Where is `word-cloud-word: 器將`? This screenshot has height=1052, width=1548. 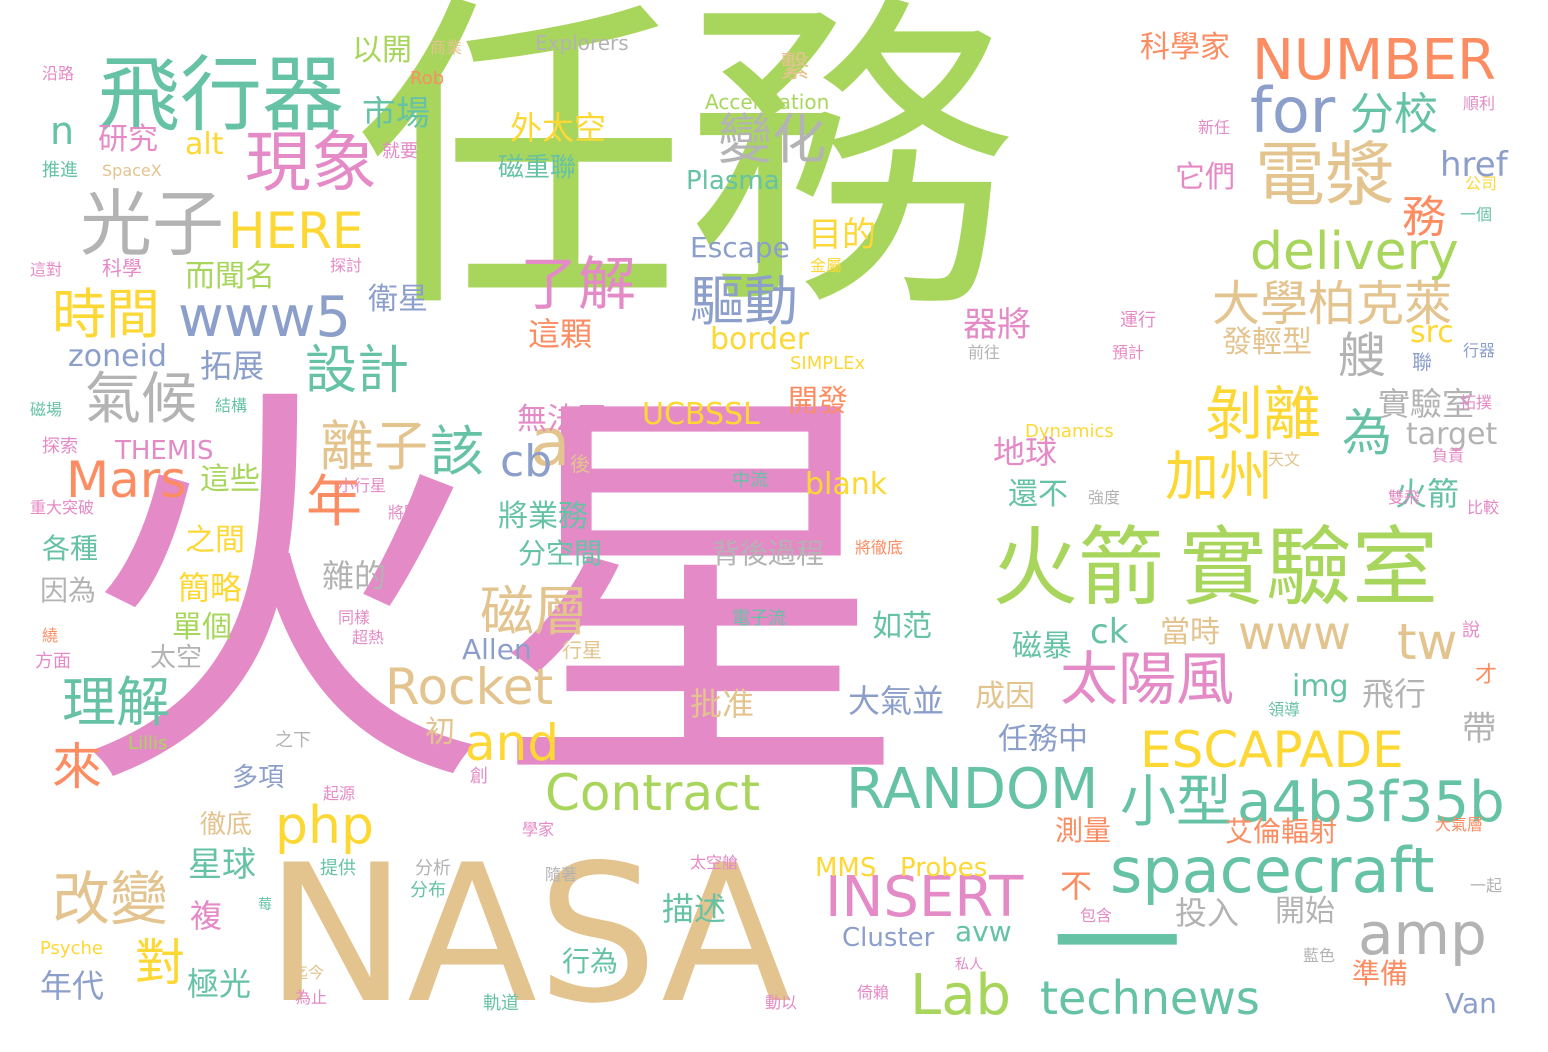 word-cloud-word: 器將 is located at coordinates (997, 325).